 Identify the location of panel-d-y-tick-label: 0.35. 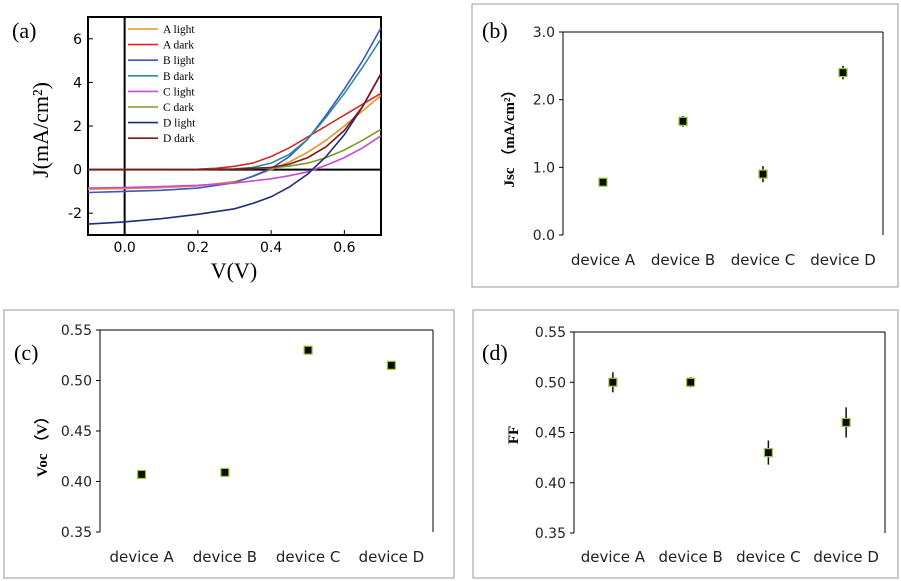
(550, 534).